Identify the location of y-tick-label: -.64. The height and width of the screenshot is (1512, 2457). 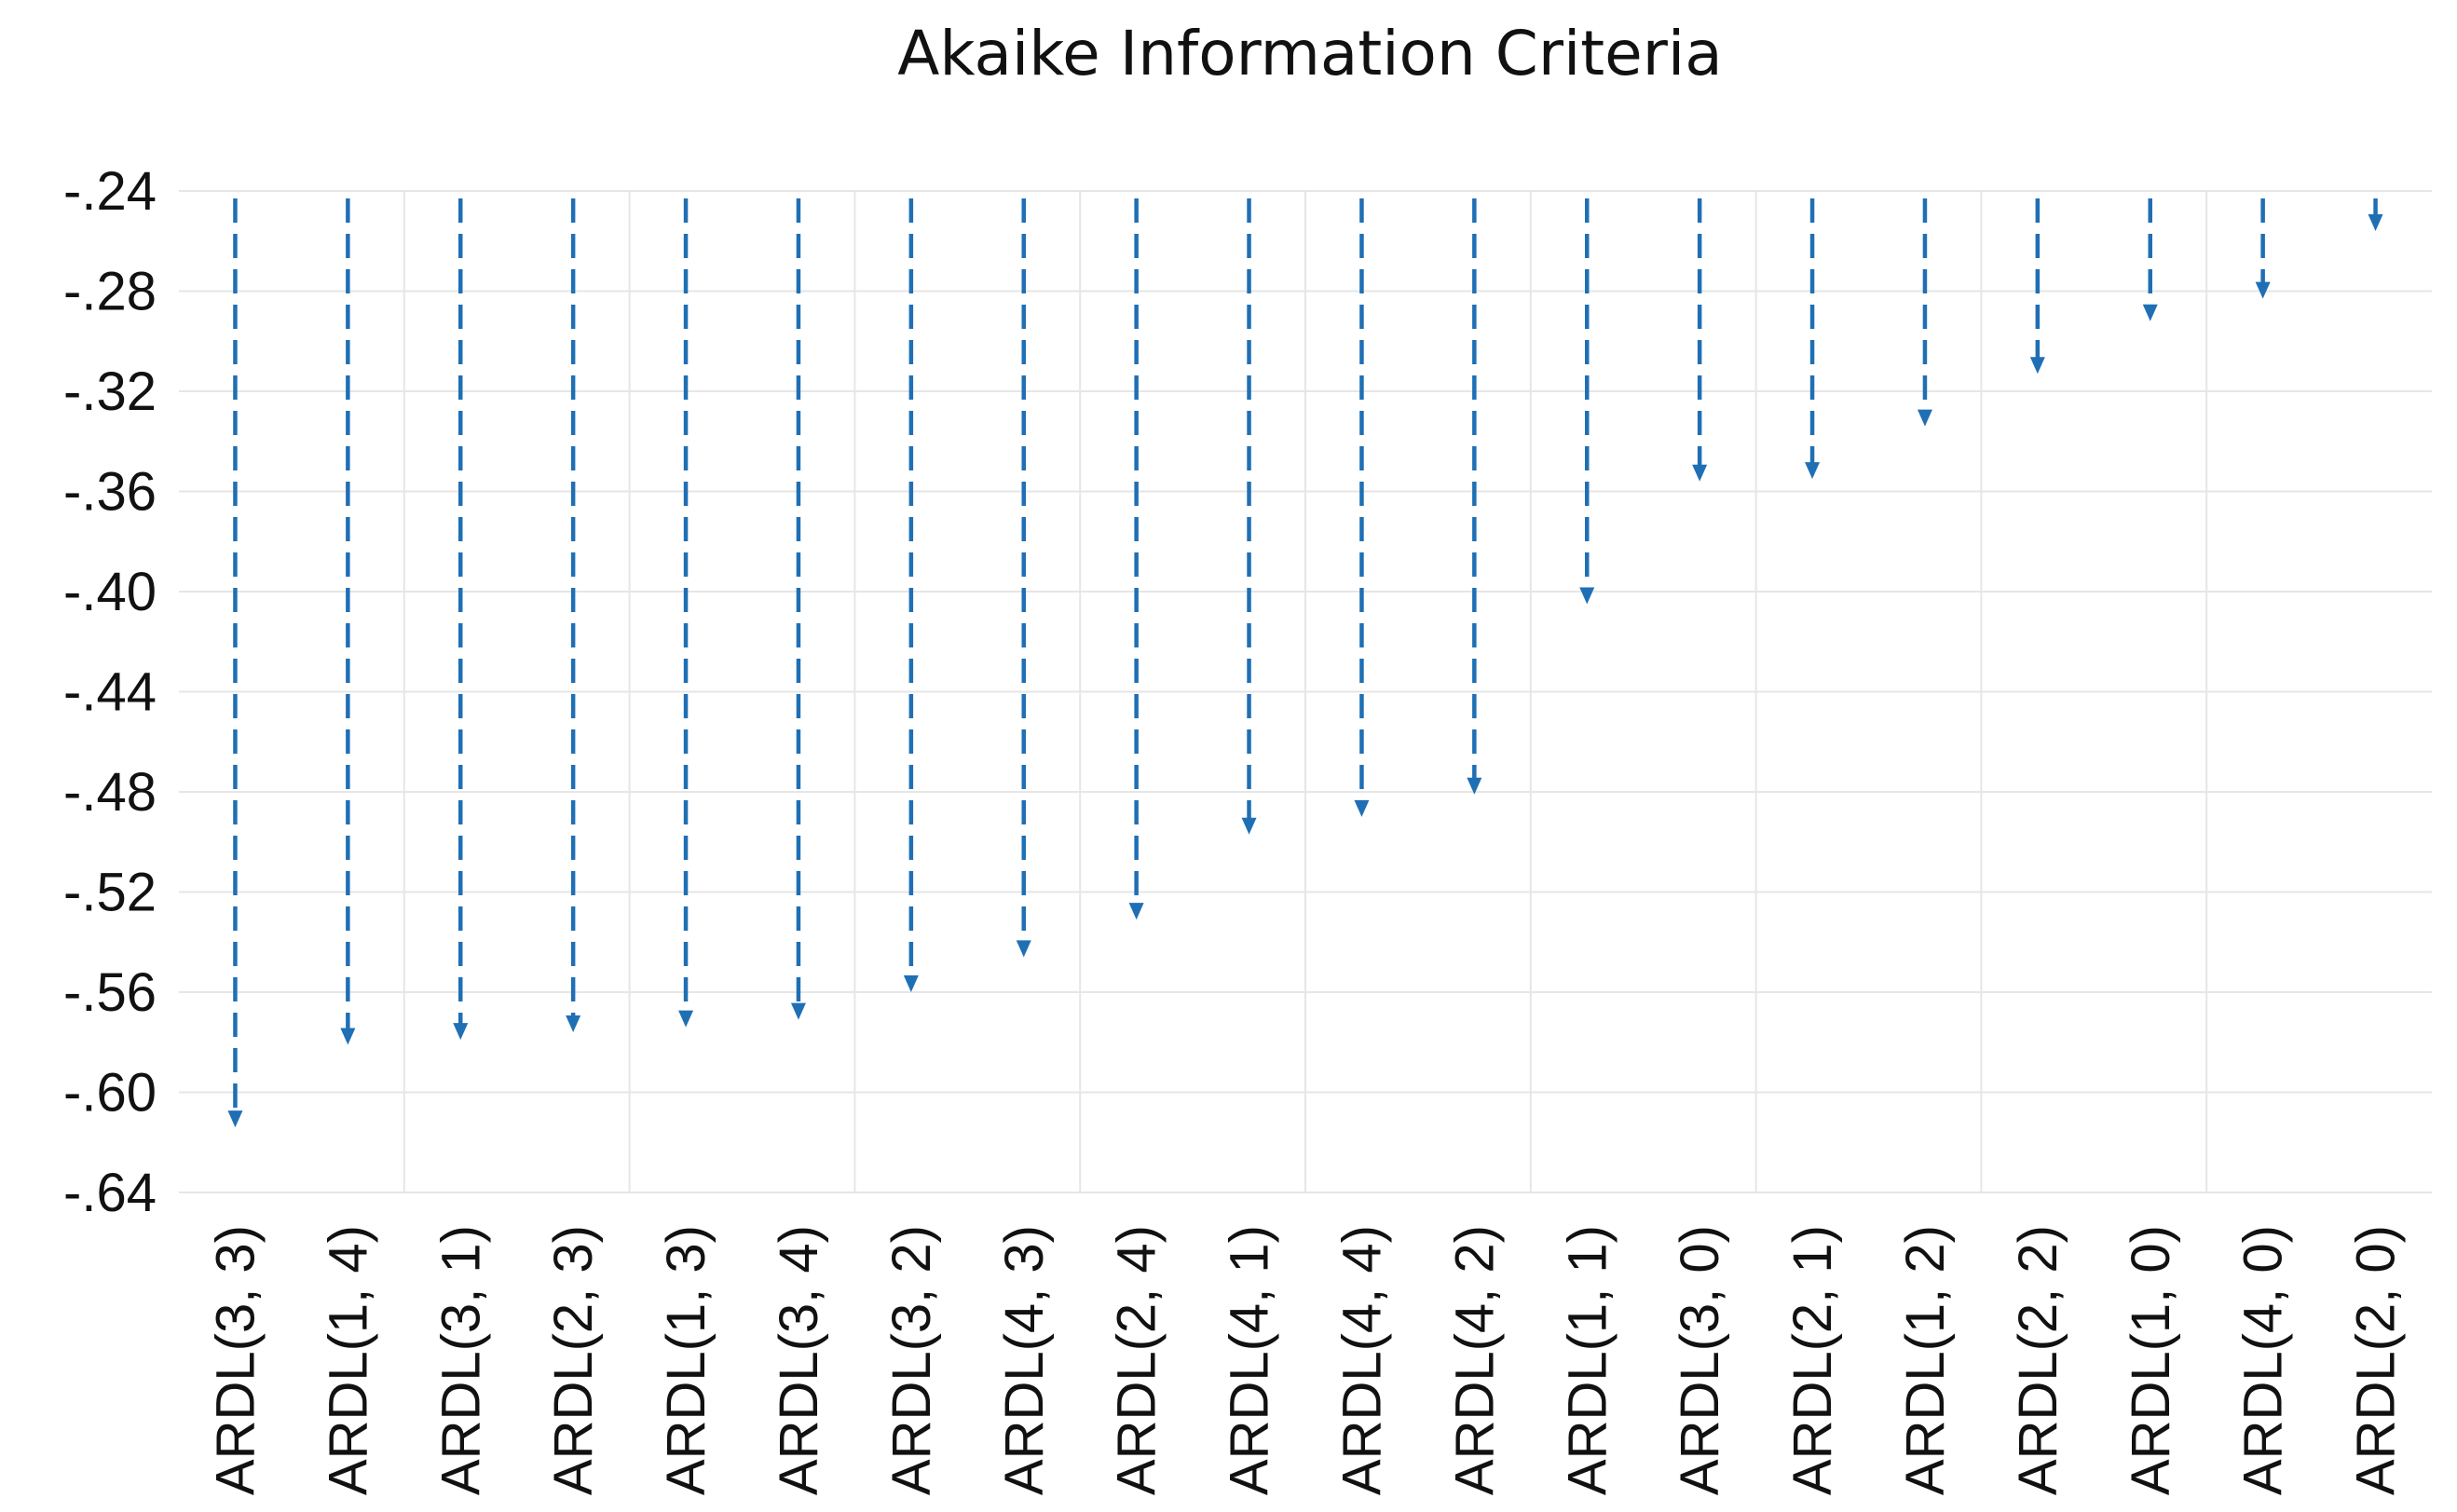
(110, 1193).